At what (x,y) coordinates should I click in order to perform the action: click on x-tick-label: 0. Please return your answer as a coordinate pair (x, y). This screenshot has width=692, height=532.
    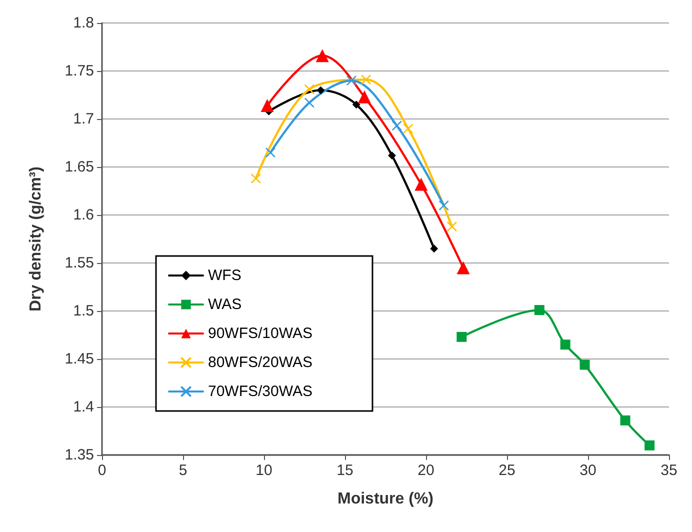
    Looking at the image, I should click on (102, 470).